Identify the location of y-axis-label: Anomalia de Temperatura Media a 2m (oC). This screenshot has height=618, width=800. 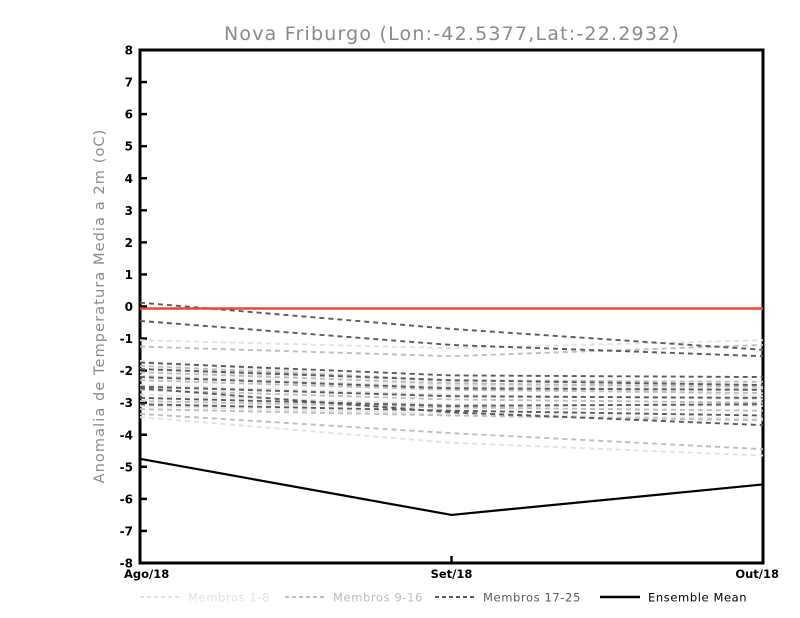
(100, 306).